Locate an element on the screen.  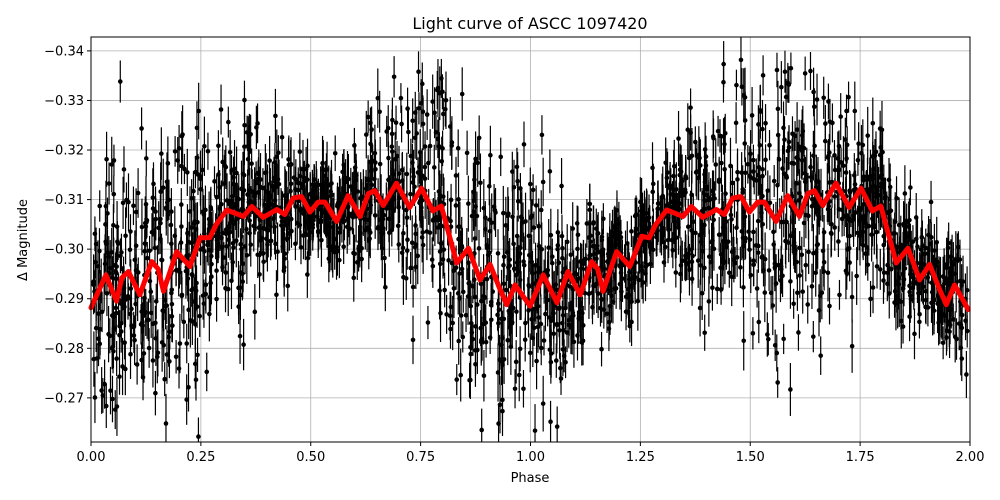
y-tick-label: −0.33 is located at coordinates (64, 101).